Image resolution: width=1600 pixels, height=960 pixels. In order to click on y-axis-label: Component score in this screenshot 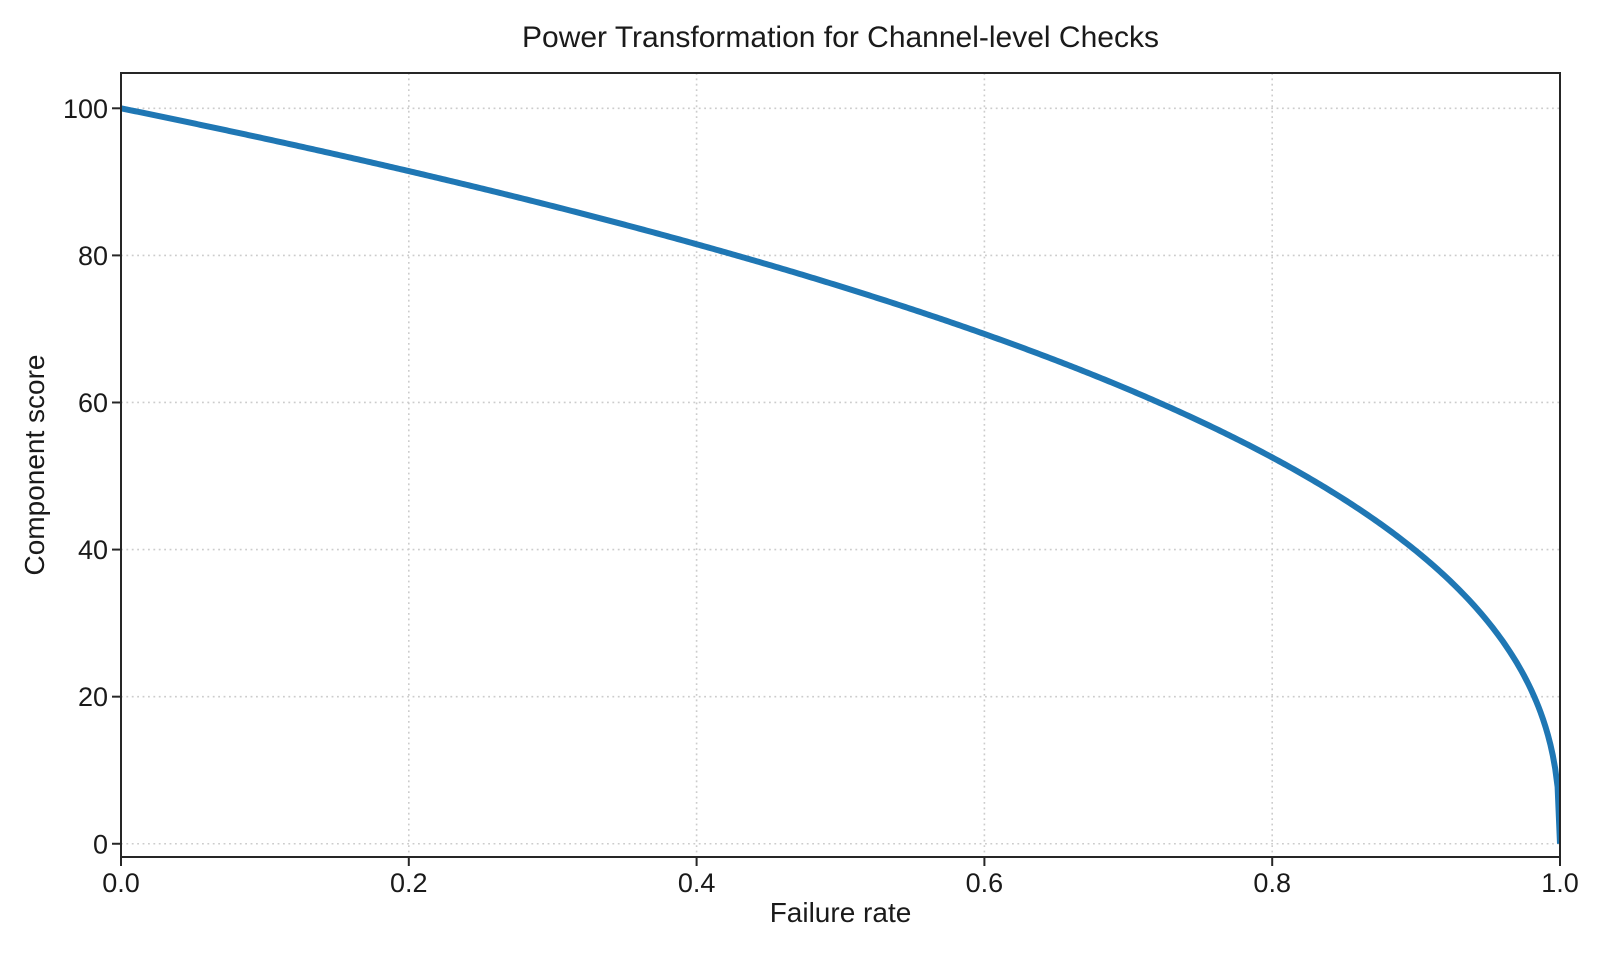, I will do `click(34, 464)`.